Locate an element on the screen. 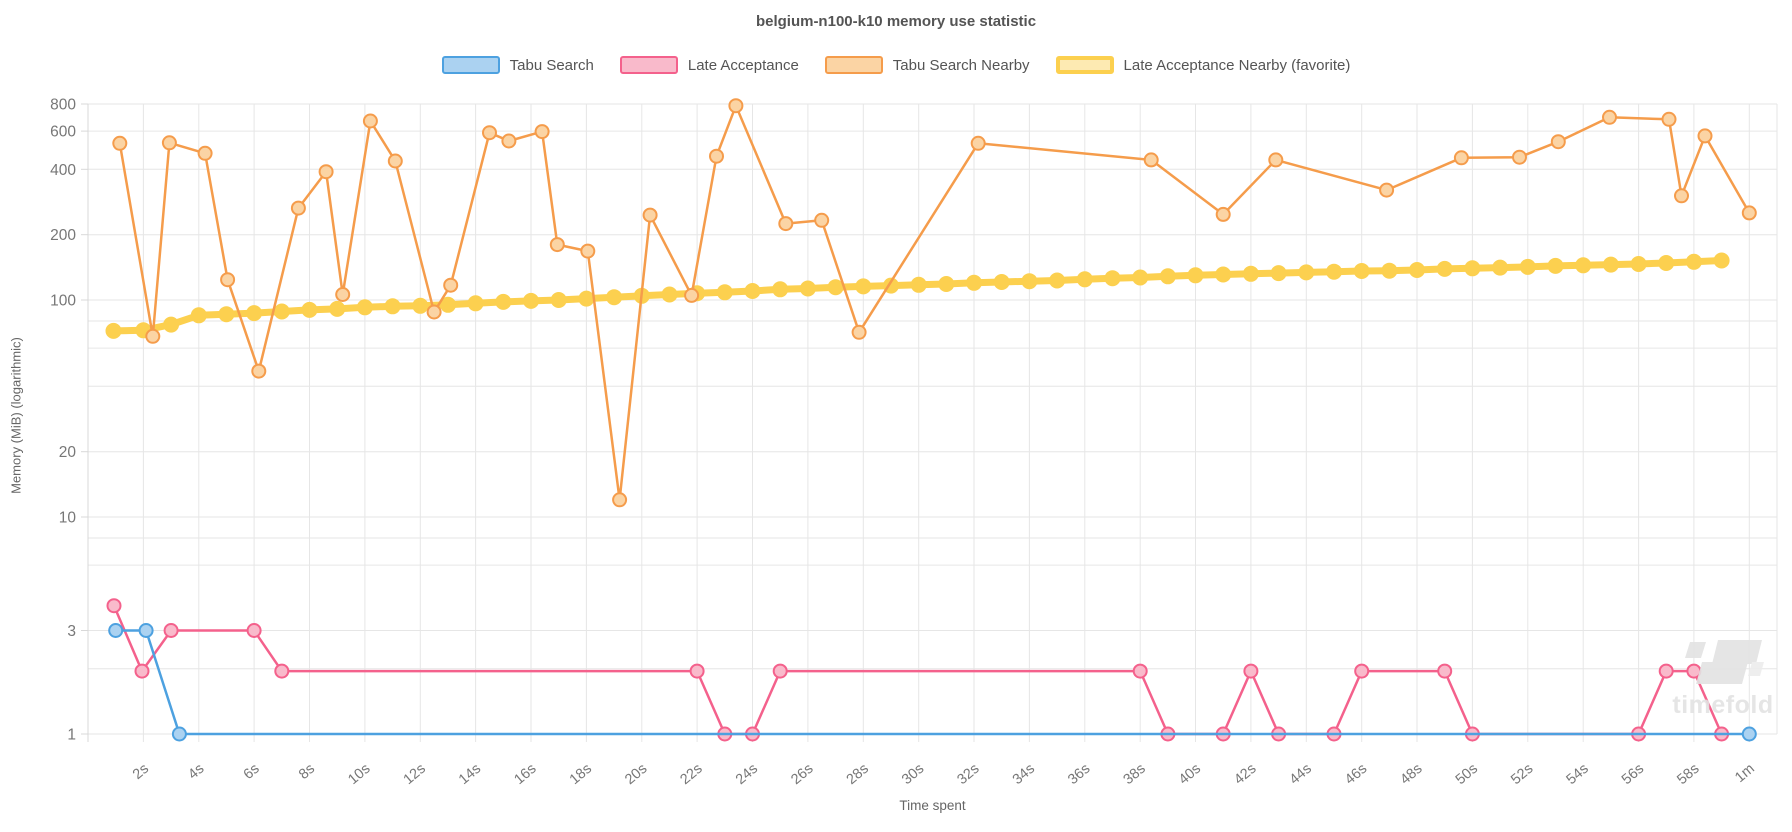 This screenshot has height=832, width=1792. svg-text: 22s is located at coordinates (691, 774).